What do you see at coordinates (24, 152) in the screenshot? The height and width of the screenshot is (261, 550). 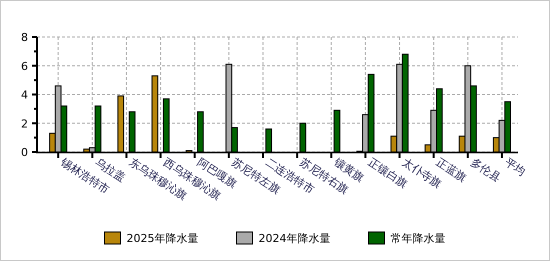 I see `y-tick-label: 0` at bounding box center [24, 152].